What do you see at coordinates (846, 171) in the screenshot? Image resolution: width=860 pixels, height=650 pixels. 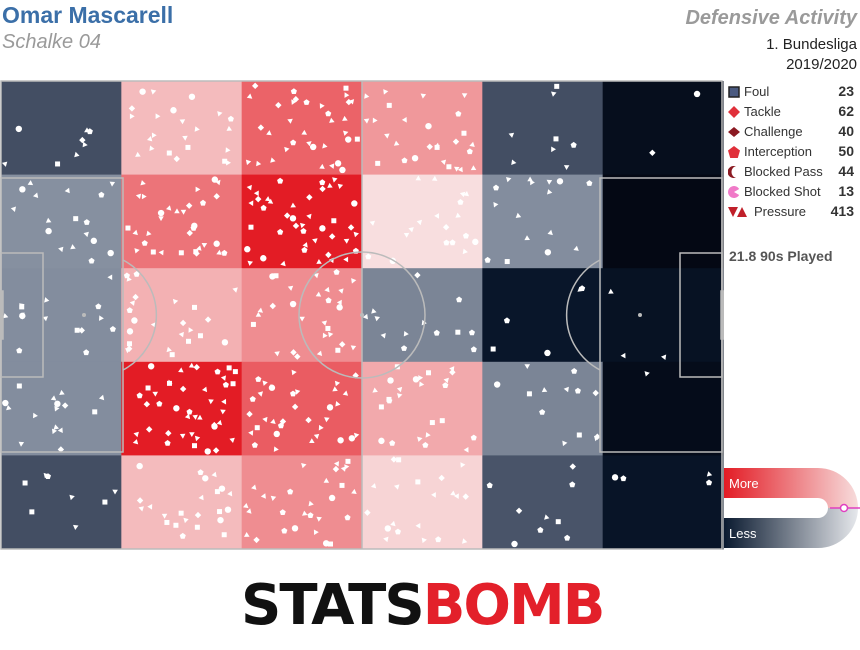 I see `legend-count: 44` at bounding box center [846, 171].